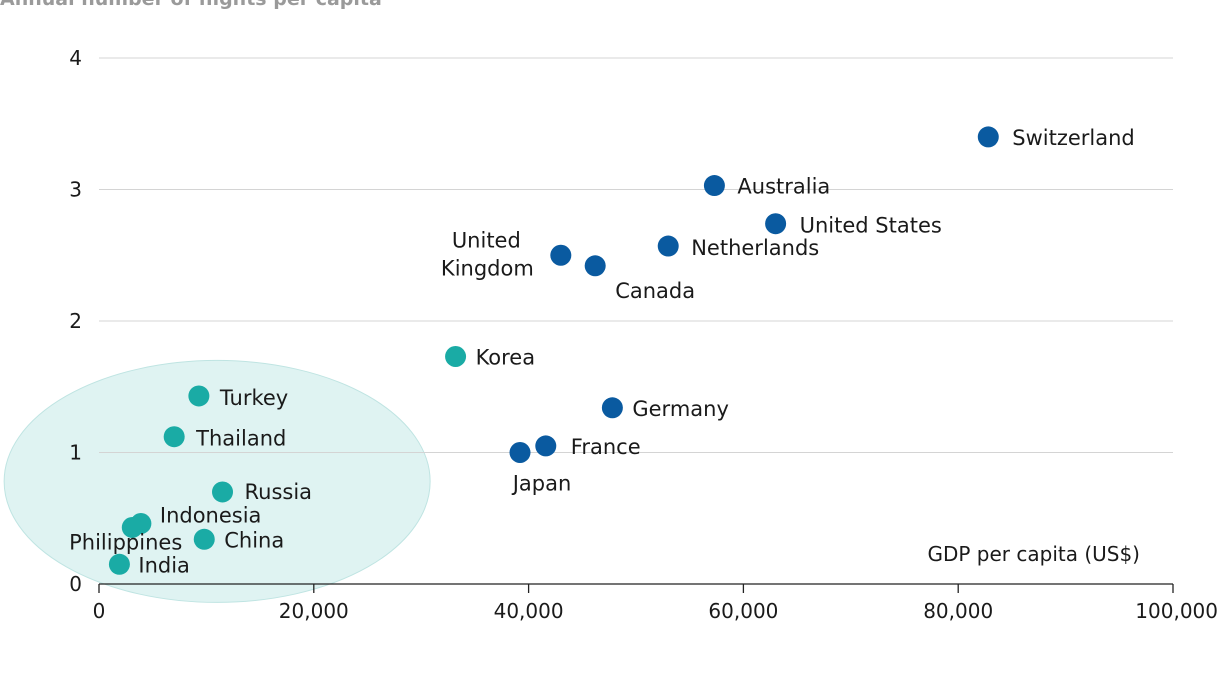  Describe the element at coordinates (253, 398) in the screenshot. I see `label-turkey: Turkey` at that location.